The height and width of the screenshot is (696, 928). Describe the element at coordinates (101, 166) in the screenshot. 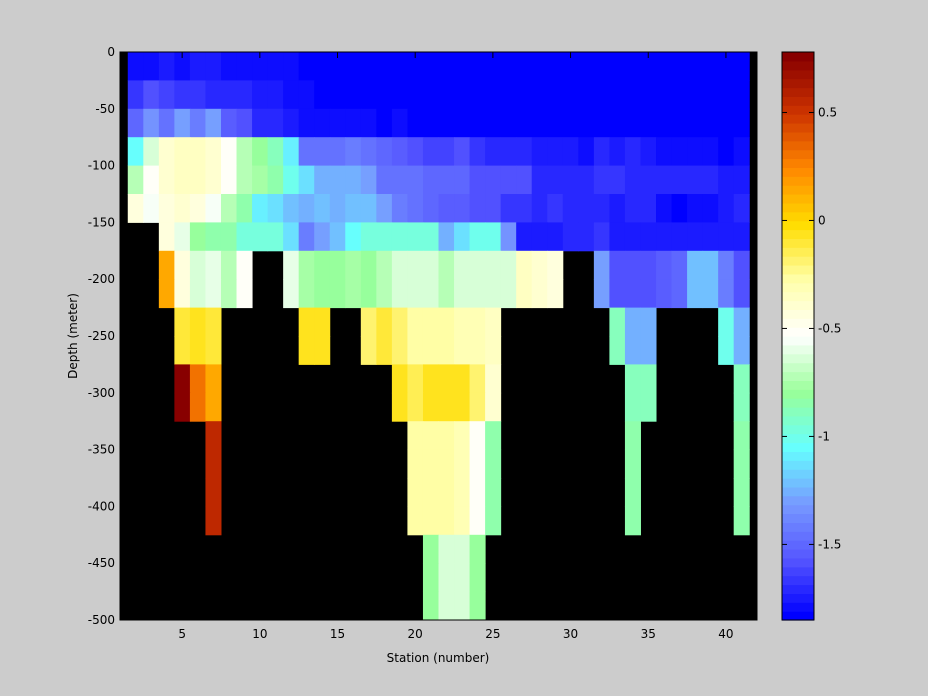

I see `y-tick-label: -100` at that location.